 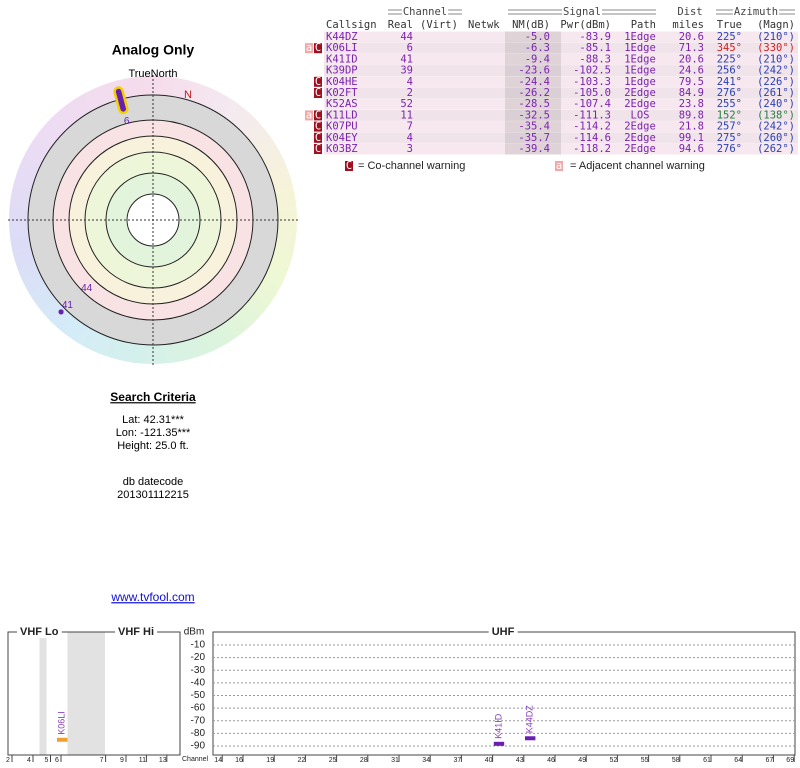 I want to click on station-label: K41ID, so click(x=498, y=726).